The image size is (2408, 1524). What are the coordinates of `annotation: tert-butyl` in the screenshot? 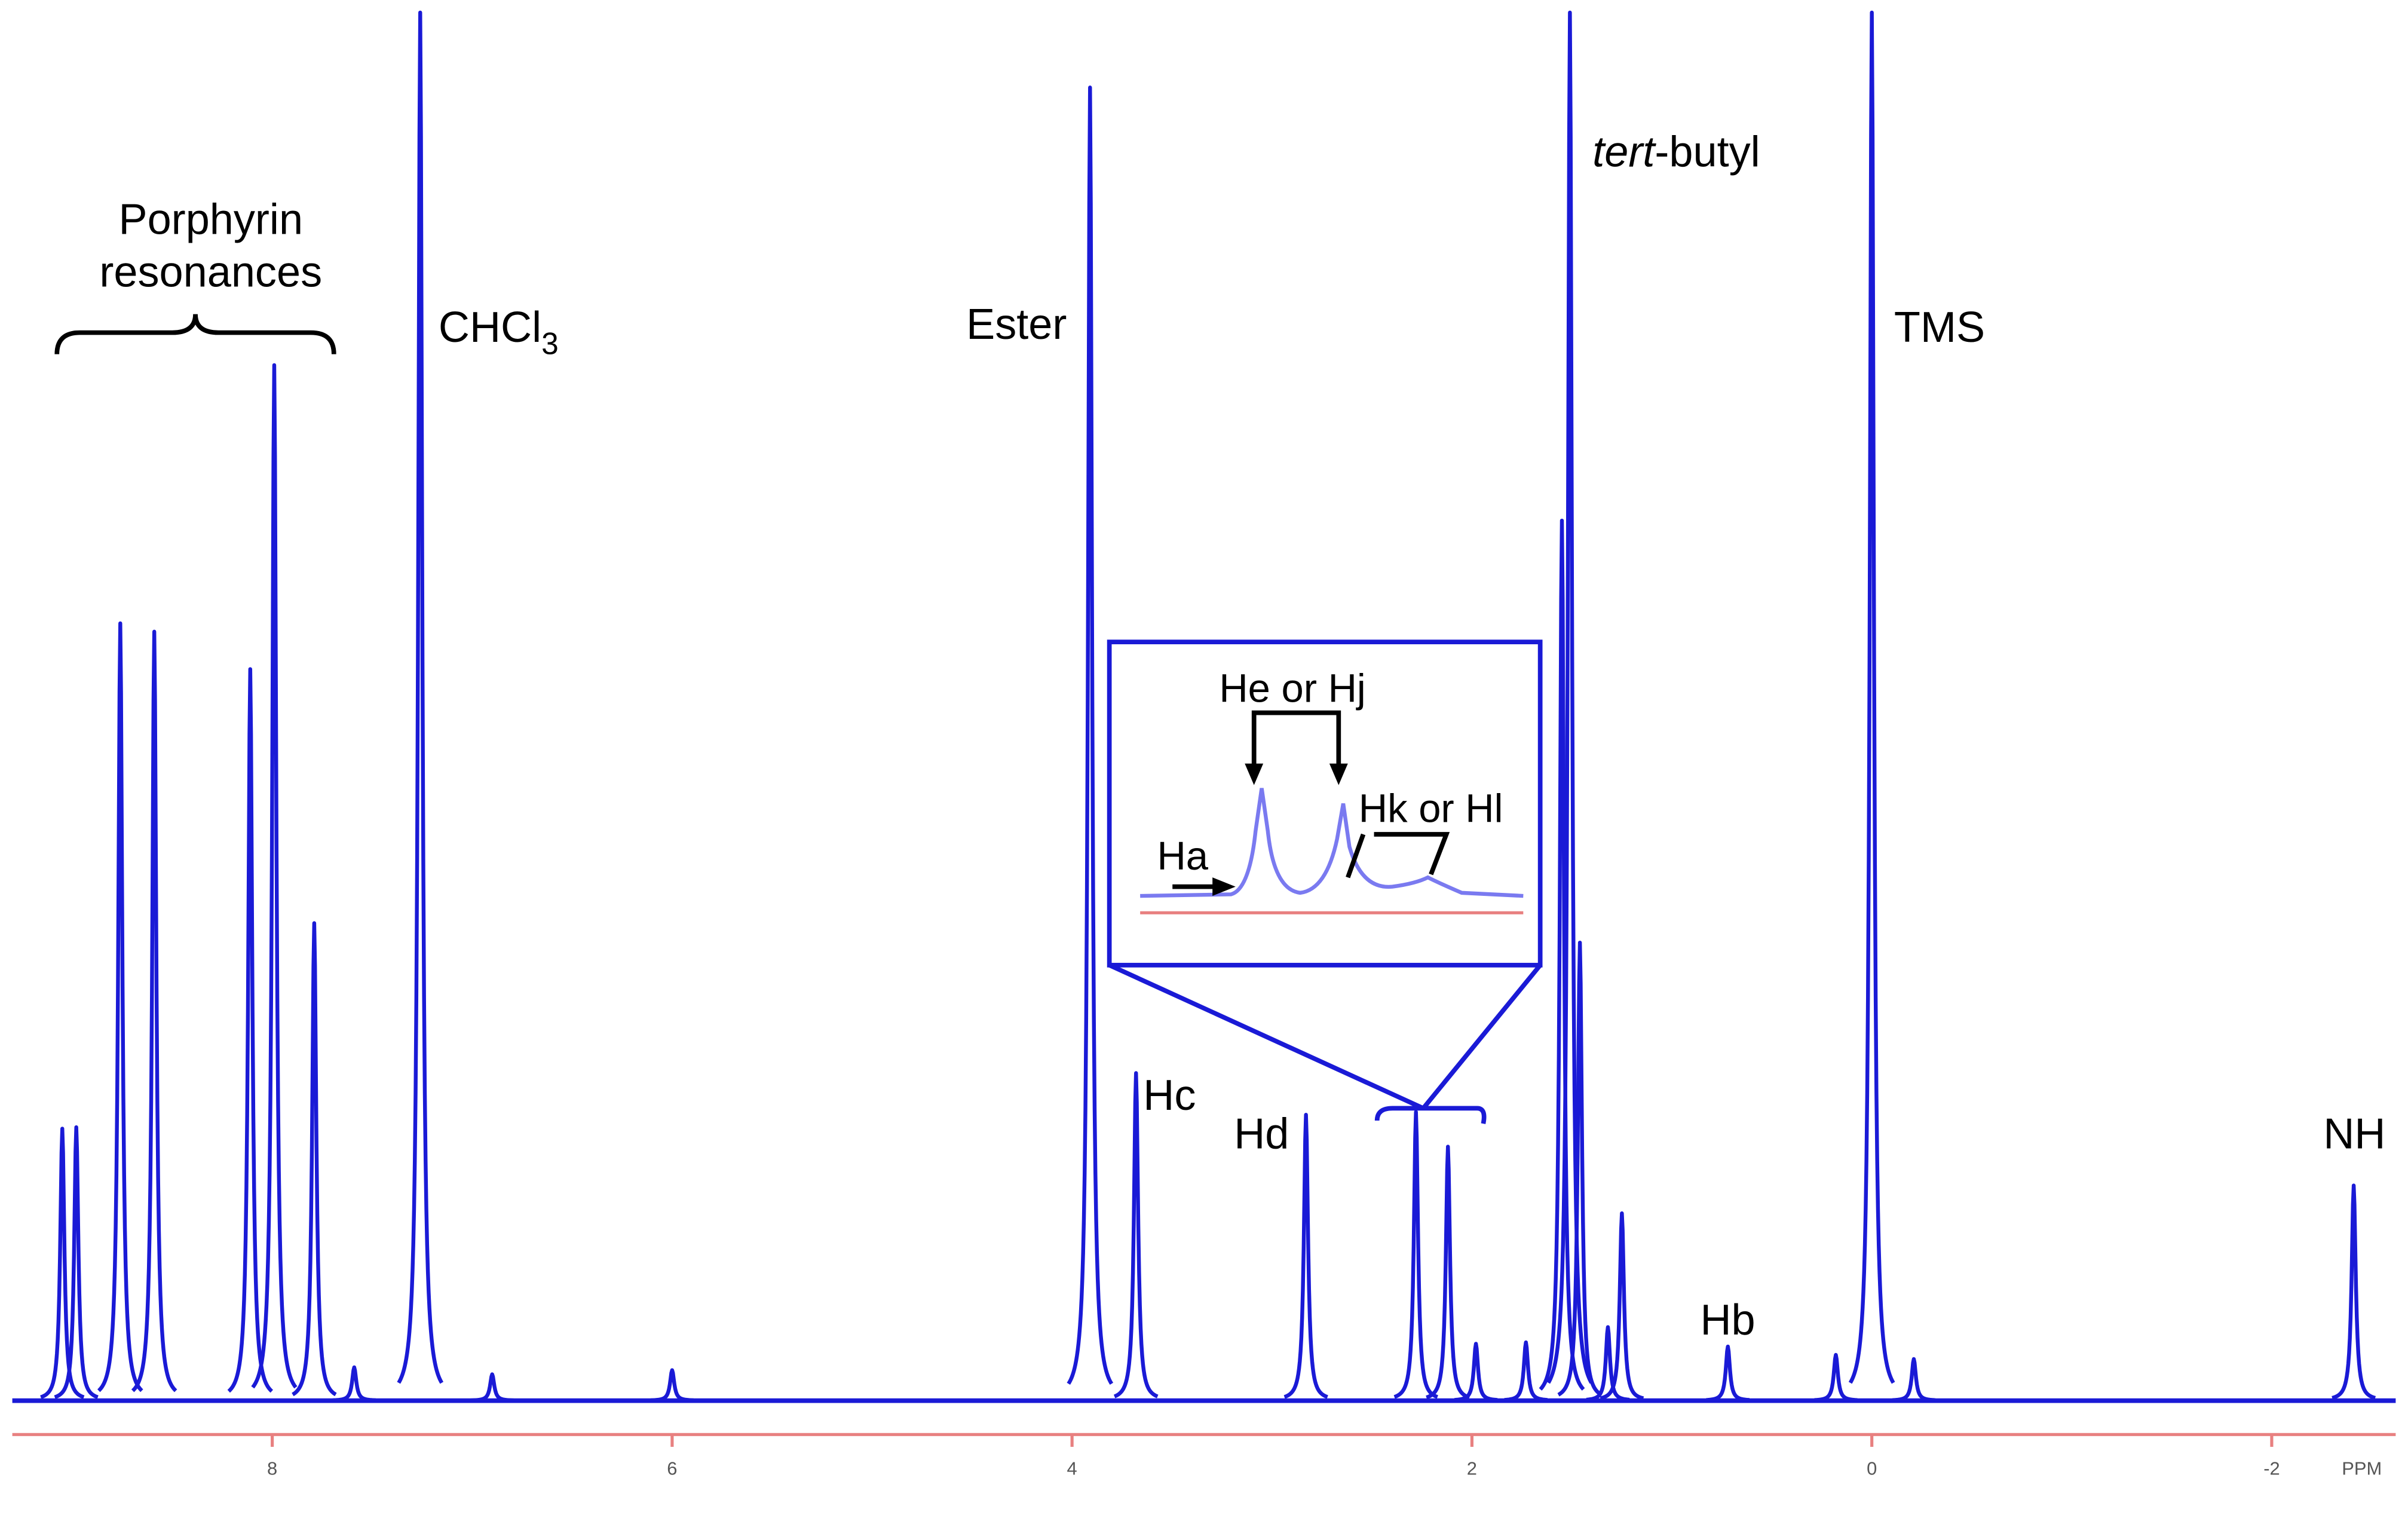 It's located at (1676, 152).